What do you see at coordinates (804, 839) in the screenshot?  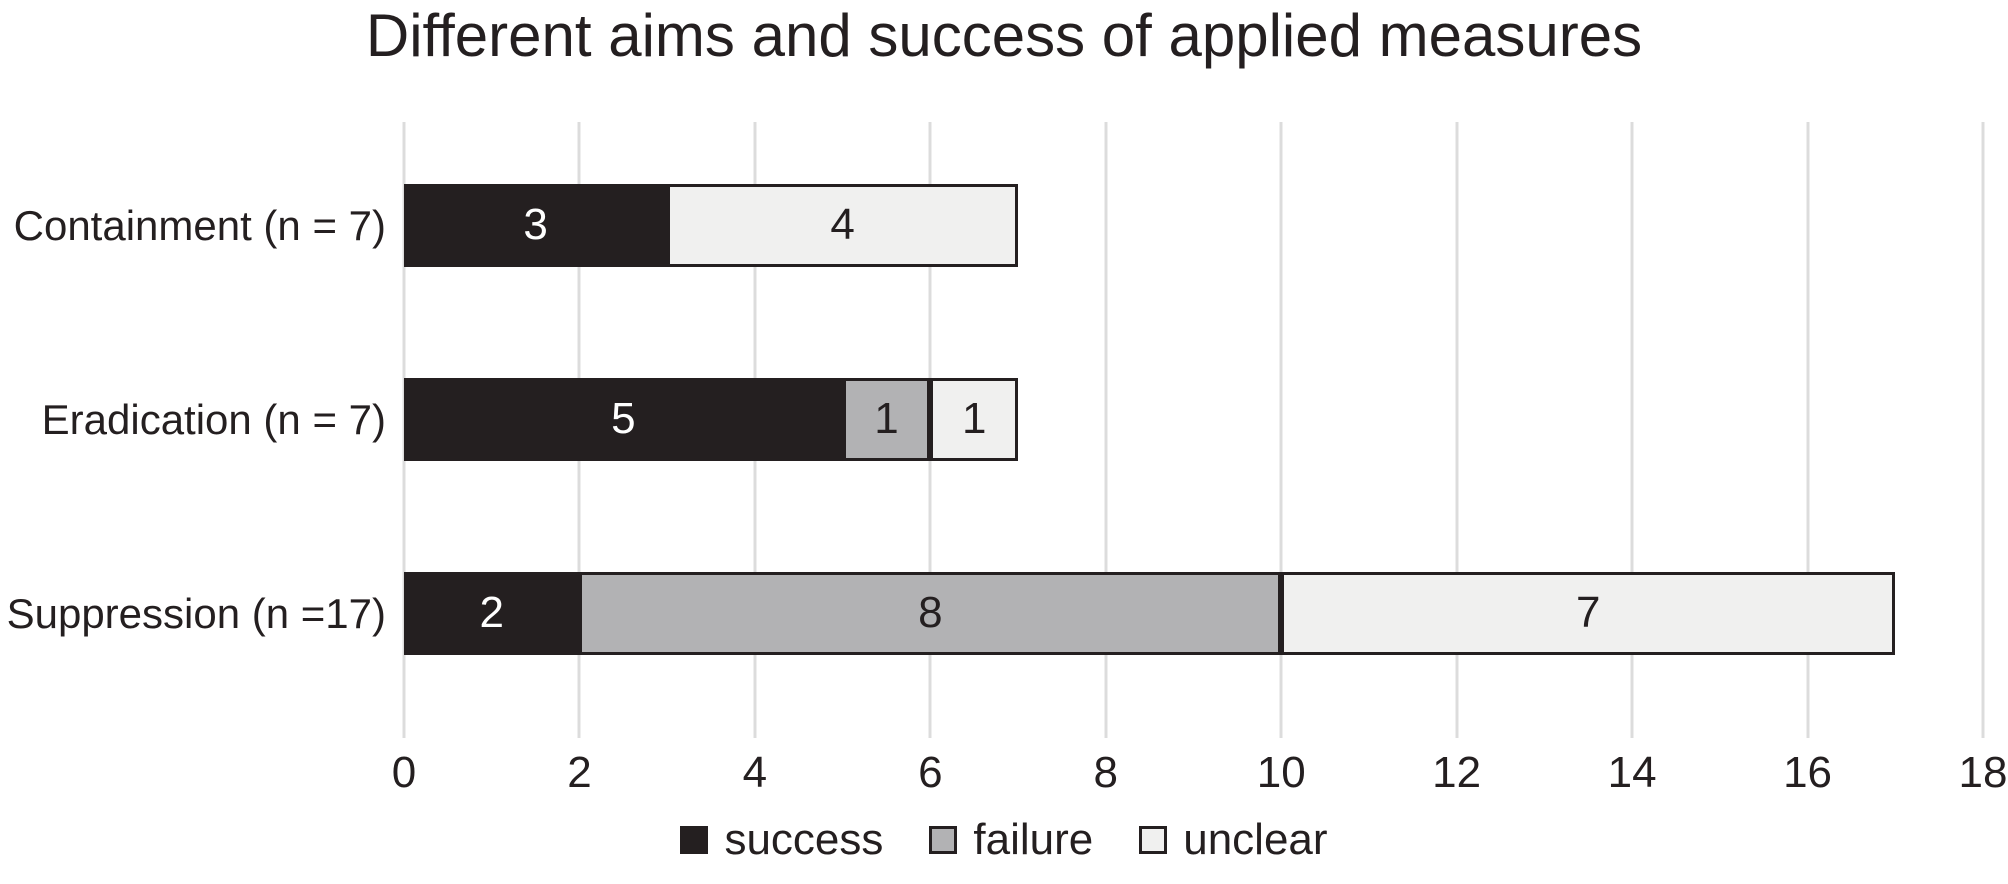 I see `legend-label: success` at bounding box center [804, 839].